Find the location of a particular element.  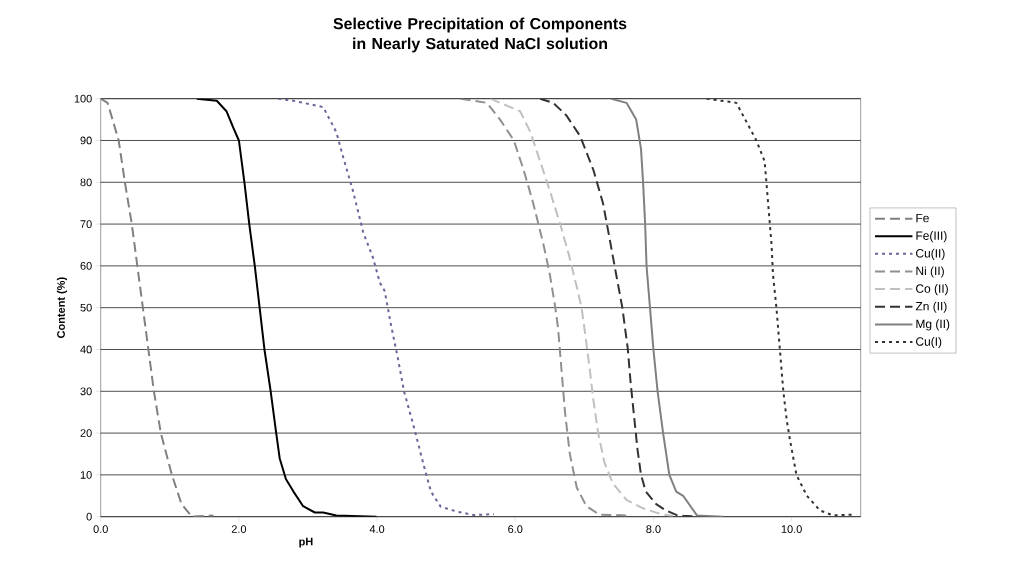

x-axis-title: pH is located at coordinates (306, 542).